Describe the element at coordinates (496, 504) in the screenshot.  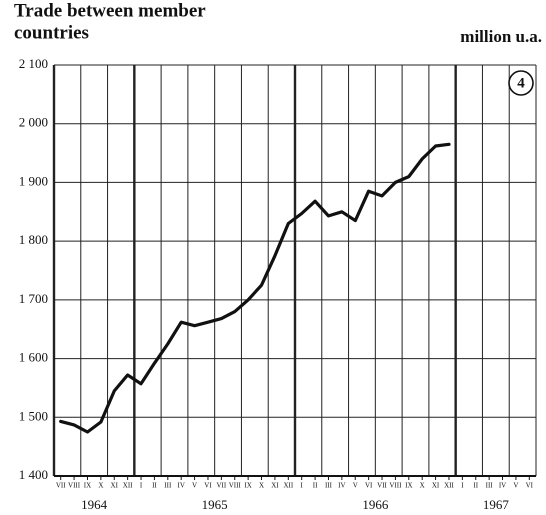
I see `year-label: 1967` at that location.